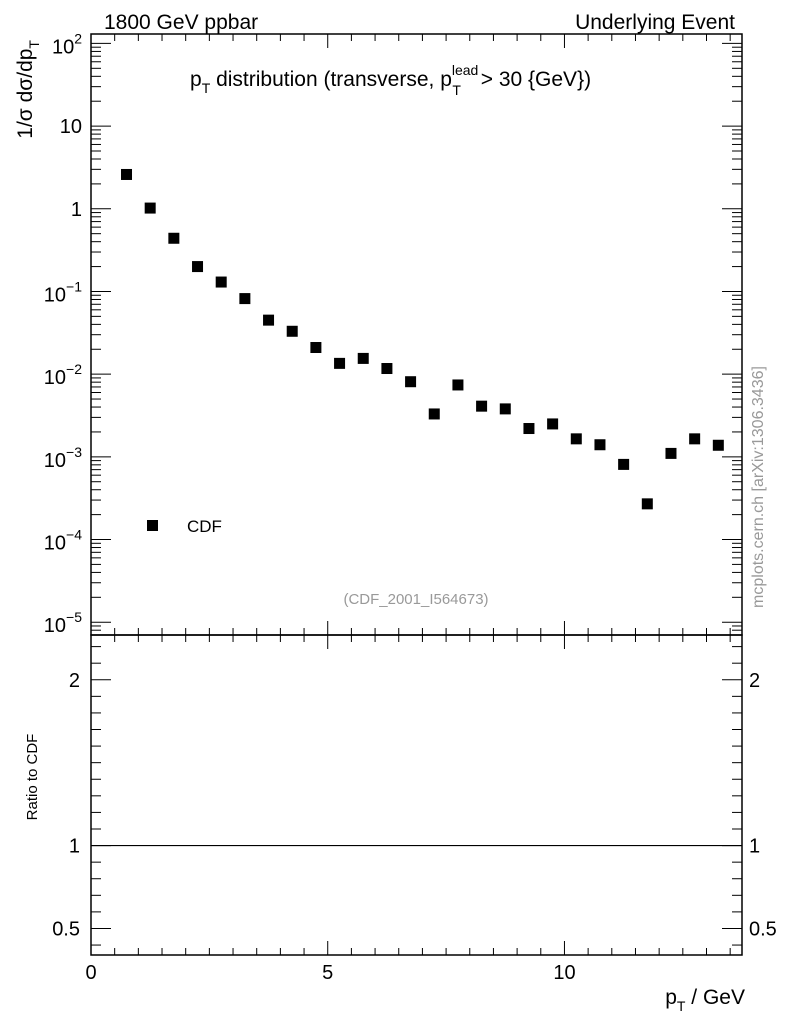 Image resolution: width=786 pixels, height=1024 pixels. I want to click on y-tick-label: 10, so click(71, 127).